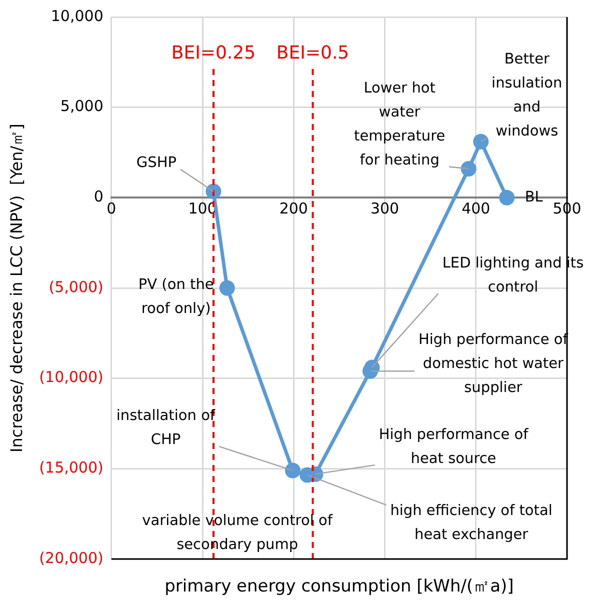 The width and height of the screenshot is (592, 603). I want to click on y-tick-label: (5,000), so click(76, 287).